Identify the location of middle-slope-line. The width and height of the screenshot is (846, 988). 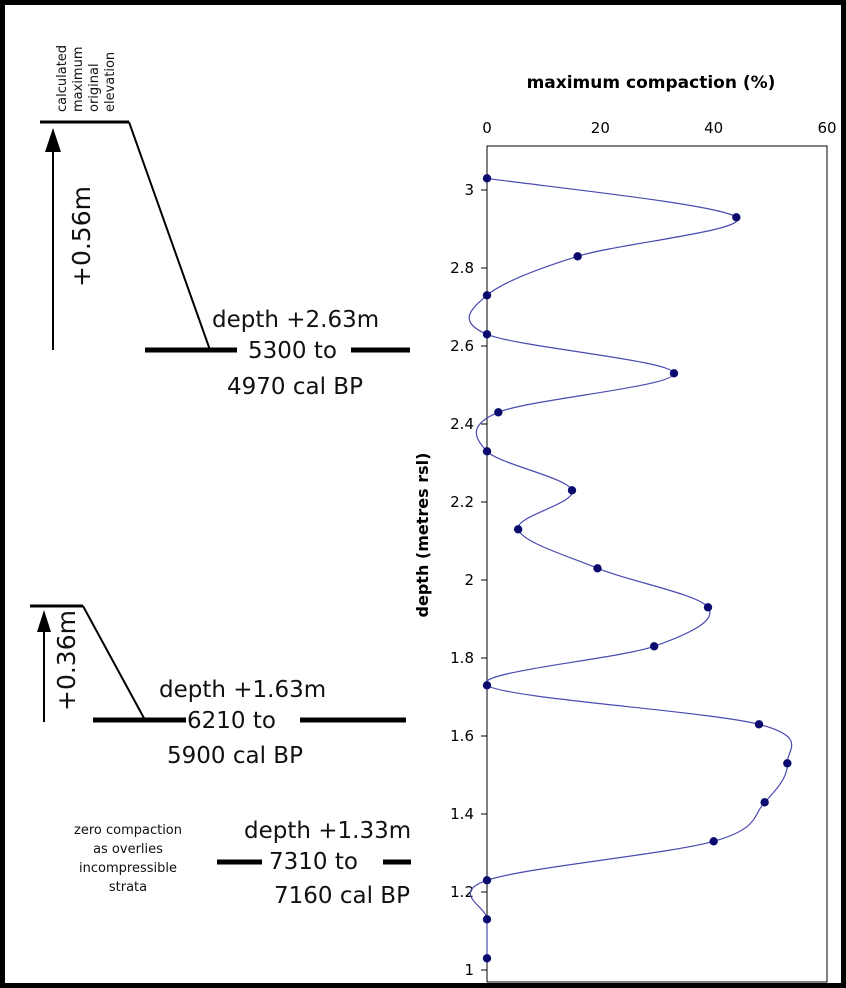
(114, 663).